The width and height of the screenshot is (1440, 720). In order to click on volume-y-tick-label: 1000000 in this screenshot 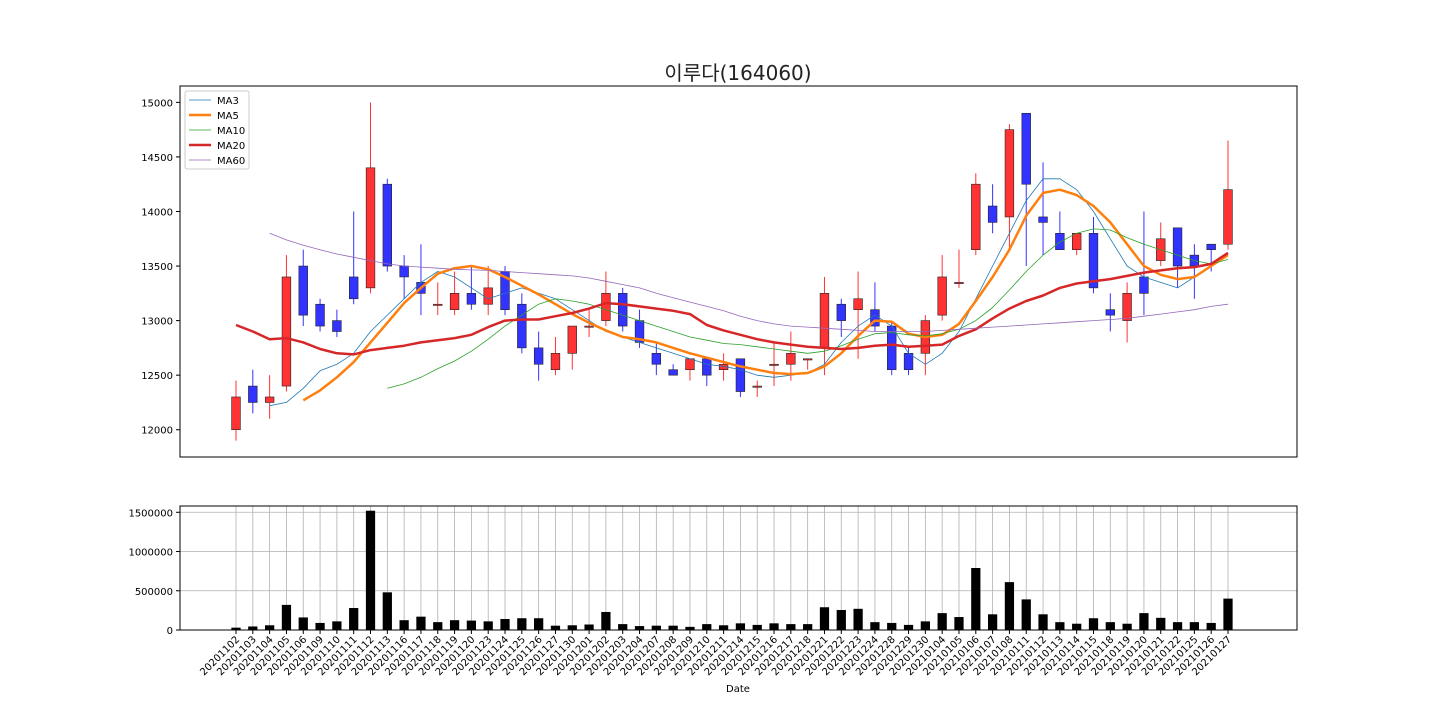, I will do `click(150, 553)`.